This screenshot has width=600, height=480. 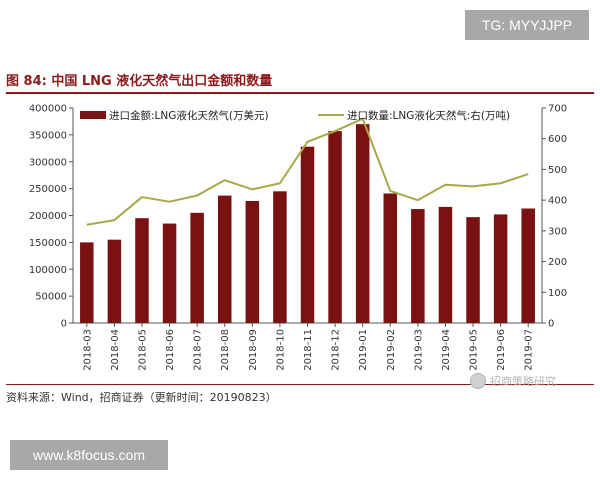 I want to click on x-tick-label: 2019-01, so click(x=363, y=350).